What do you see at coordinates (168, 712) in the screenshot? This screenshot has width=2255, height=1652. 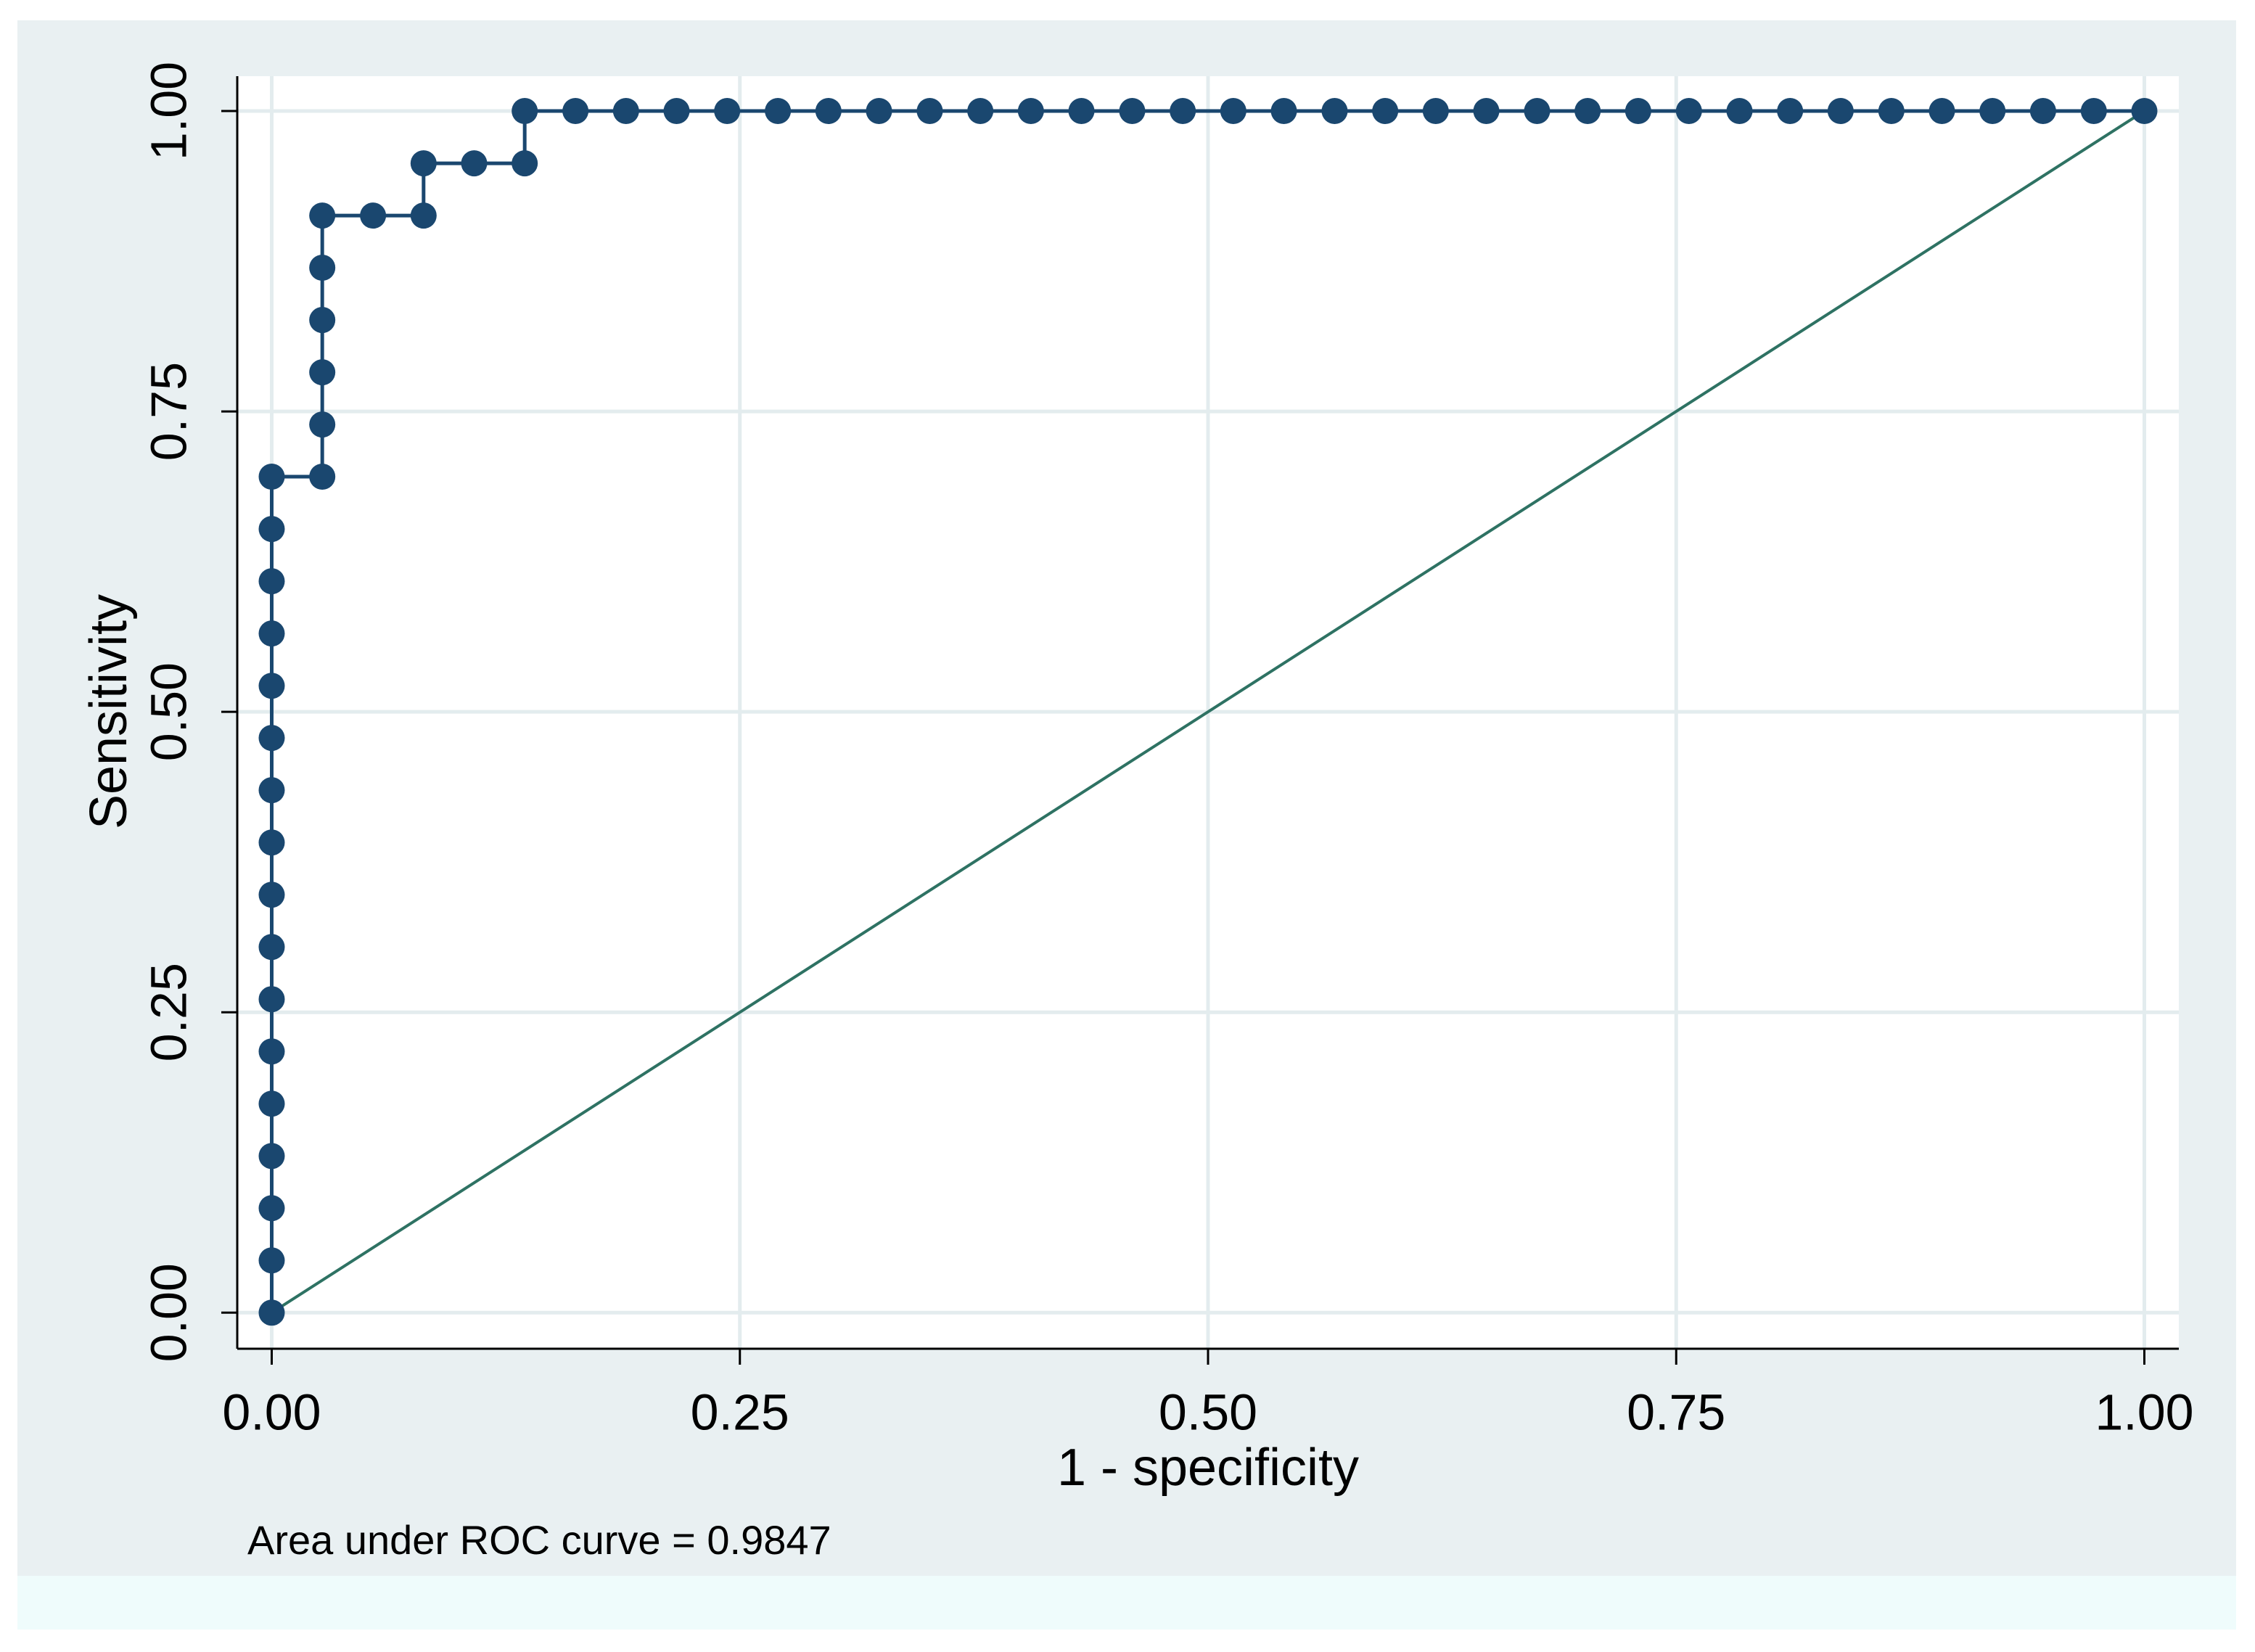 I see `y-tick-label: 0.50` at bounding box center [168, 712].